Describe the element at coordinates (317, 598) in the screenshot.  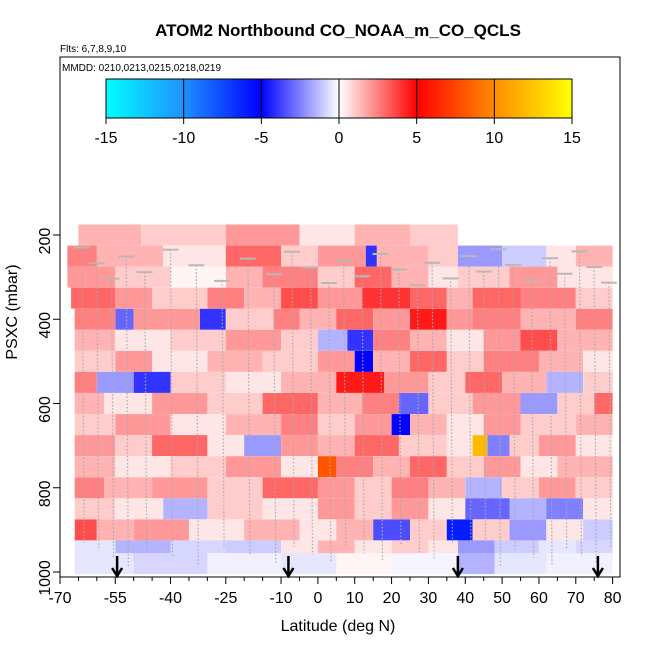
I see `x-tick-label: 0` at that location.